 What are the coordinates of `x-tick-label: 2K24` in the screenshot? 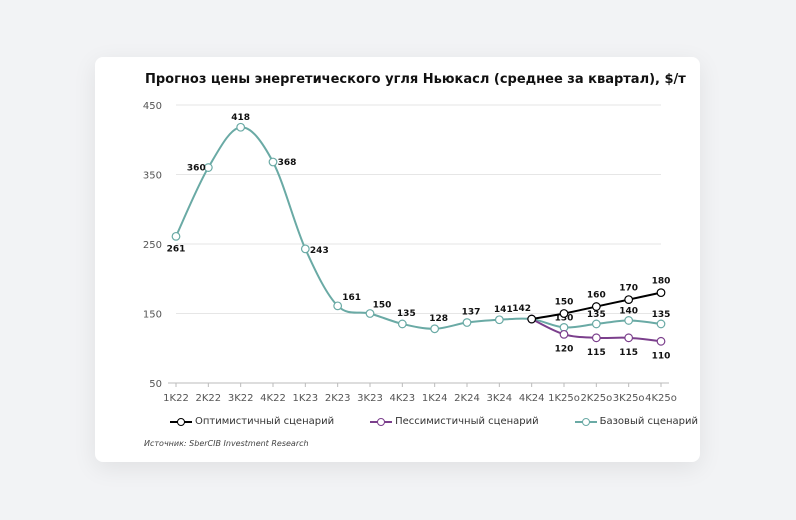 It's located at (467, 398).